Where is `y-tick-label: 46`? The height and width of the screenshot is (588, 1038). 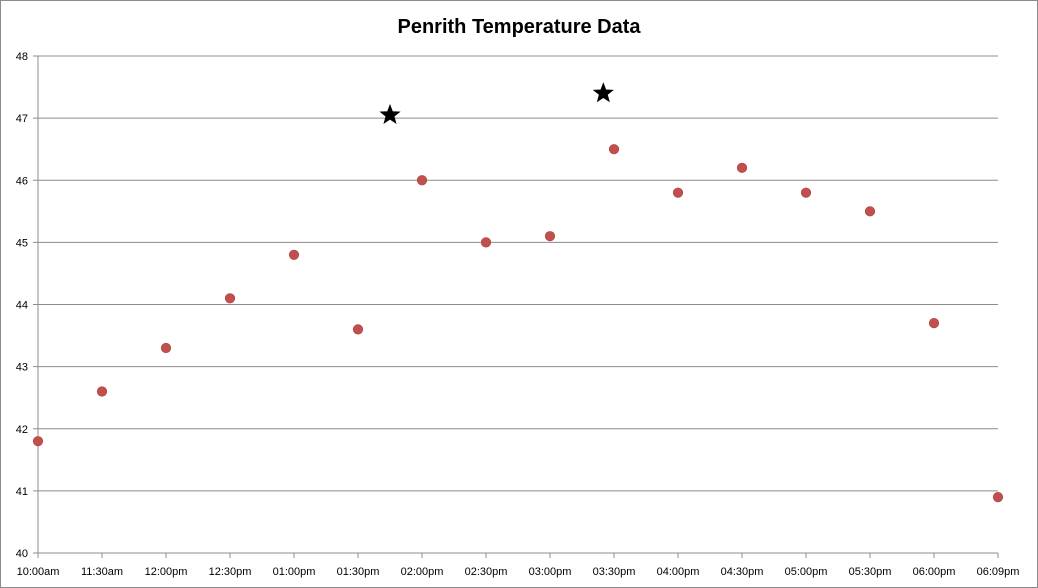
y-tick-label: 46 is located at coordinates (22, 181).